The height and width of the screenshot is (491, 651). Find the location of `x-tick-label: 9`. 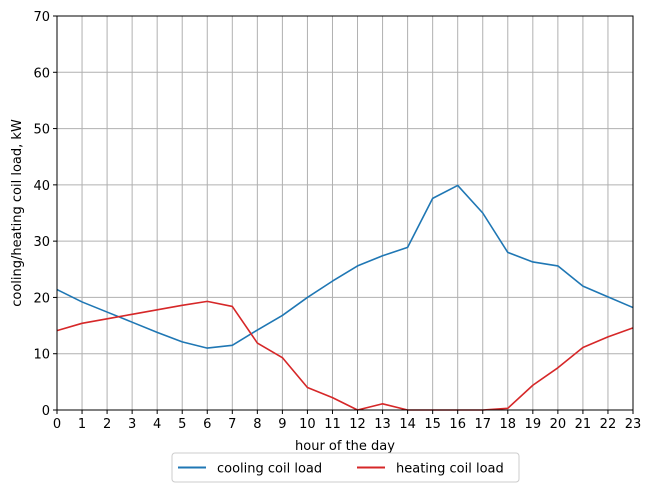

x-tick-label: 9 is located at coordinates (282, 424).